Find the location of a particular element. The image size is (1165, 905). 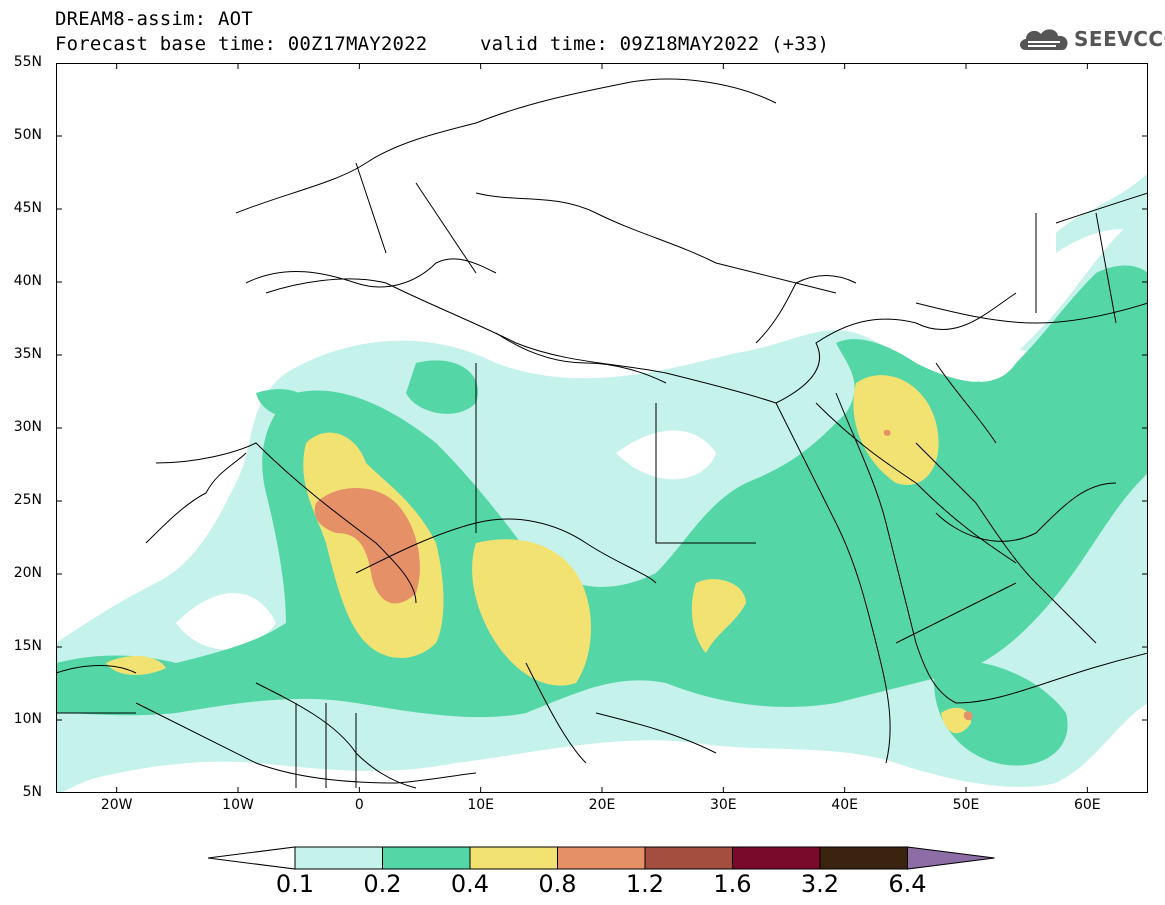

lat-label: 15N is located at coordinates (27, 646).